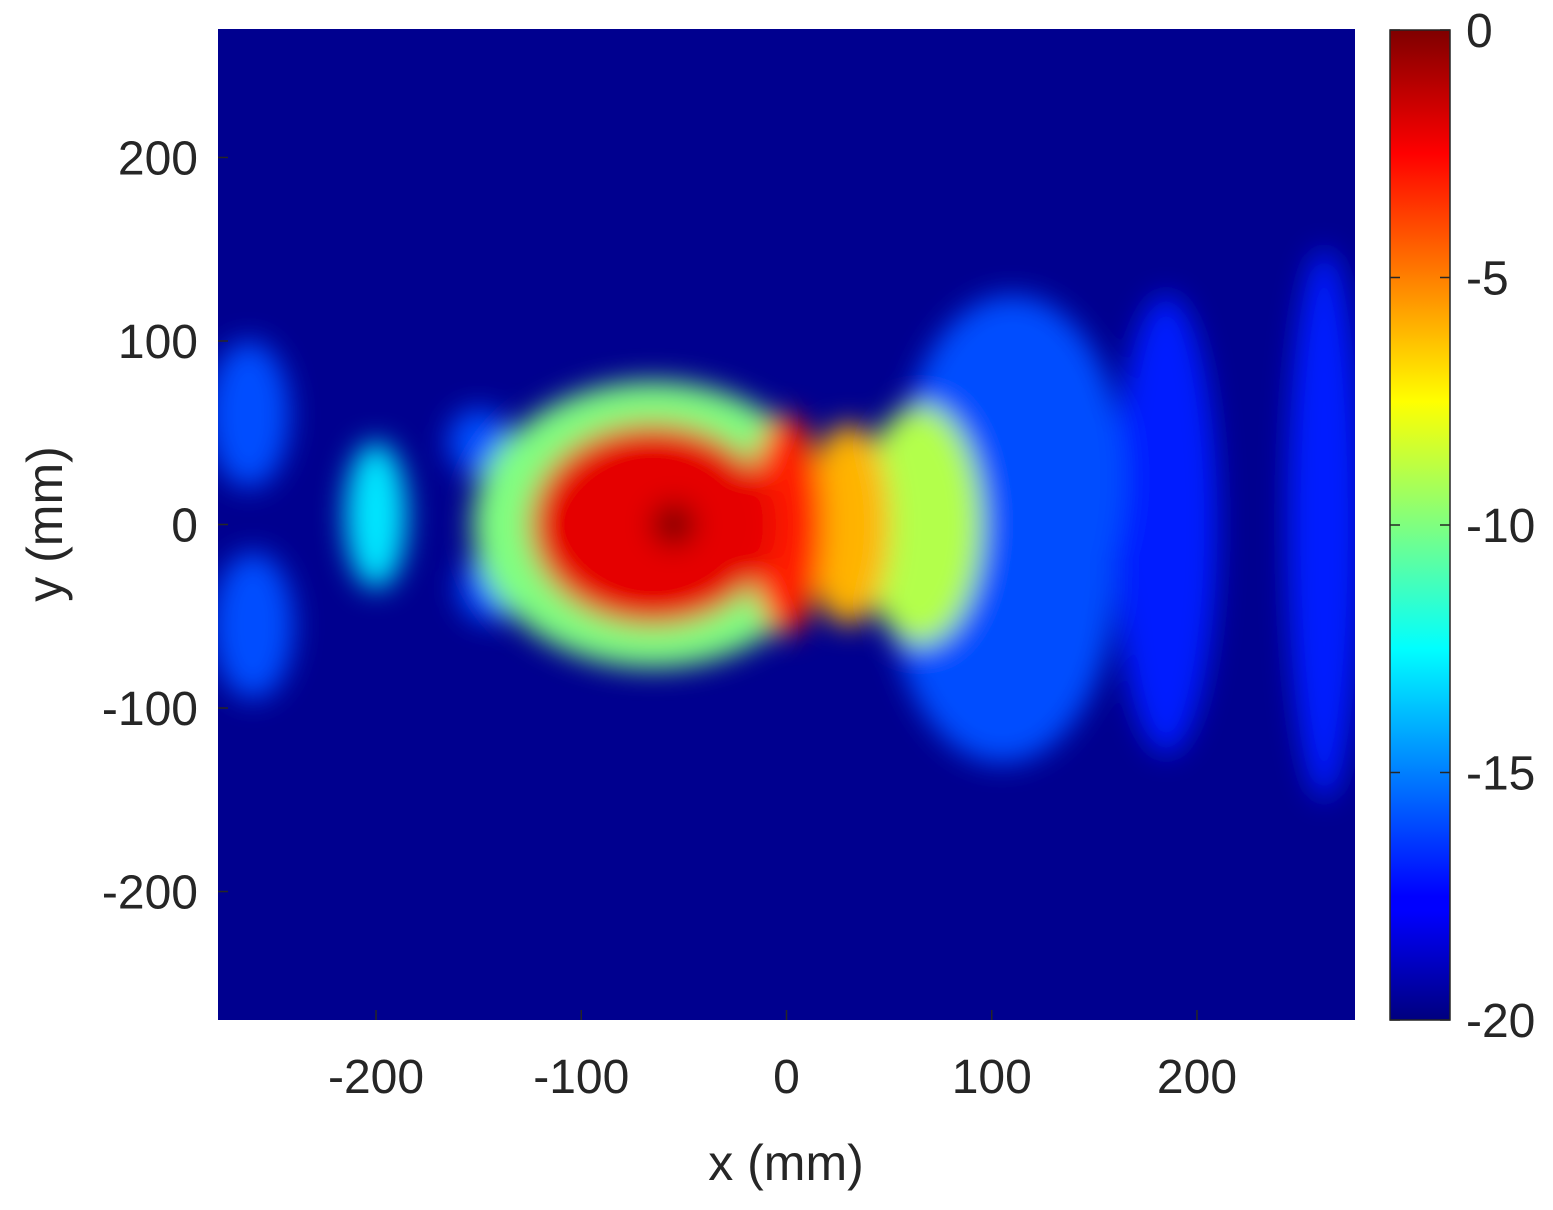 The height and width of the screenshot is (1210, 1553). I want to click on colorbar-tick: -10, so click(1462, 526).